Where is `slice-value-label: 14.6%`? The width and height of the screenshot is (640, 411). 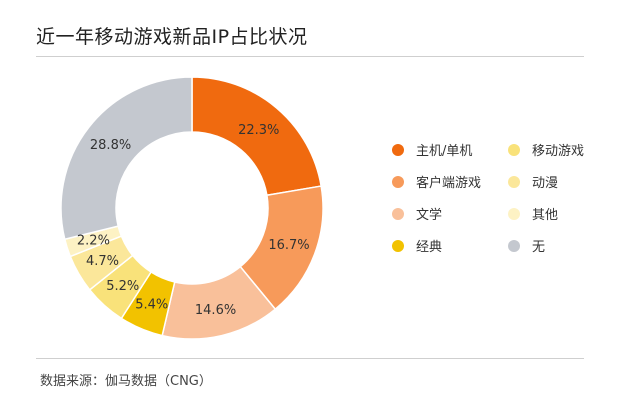
slice-value-label: 14.6% is located at coordinates (215, 310).